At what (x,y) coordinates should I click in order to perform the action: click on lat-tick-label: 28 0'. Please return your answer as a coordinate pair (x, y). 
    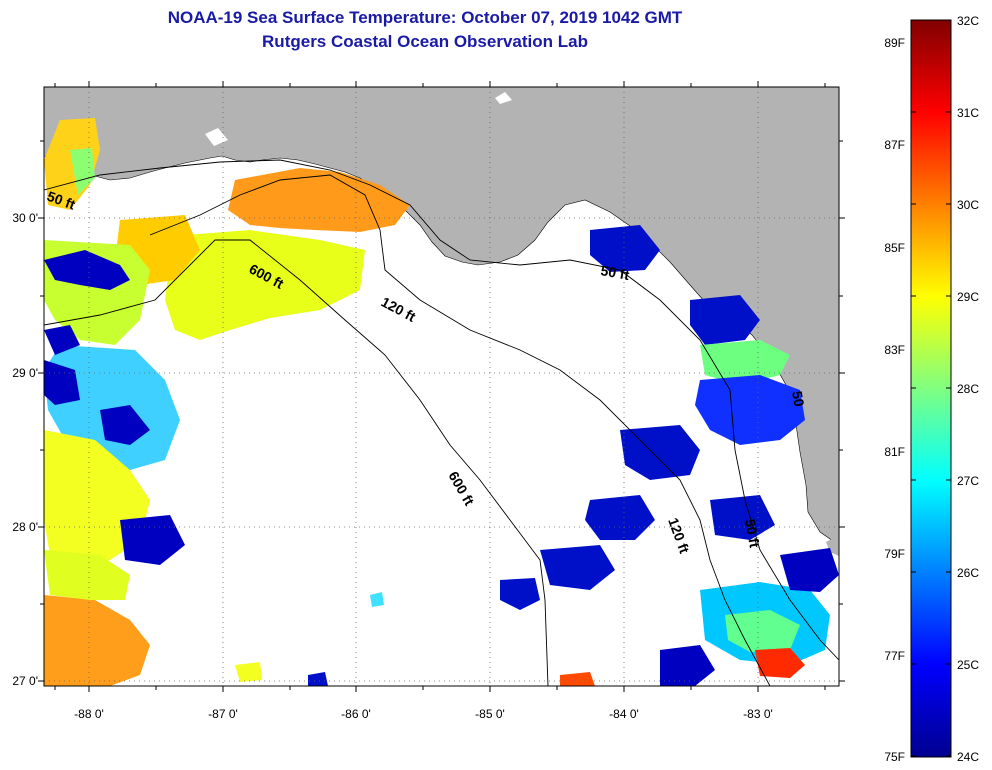
    Looking at the image, I should click on (25, 527).